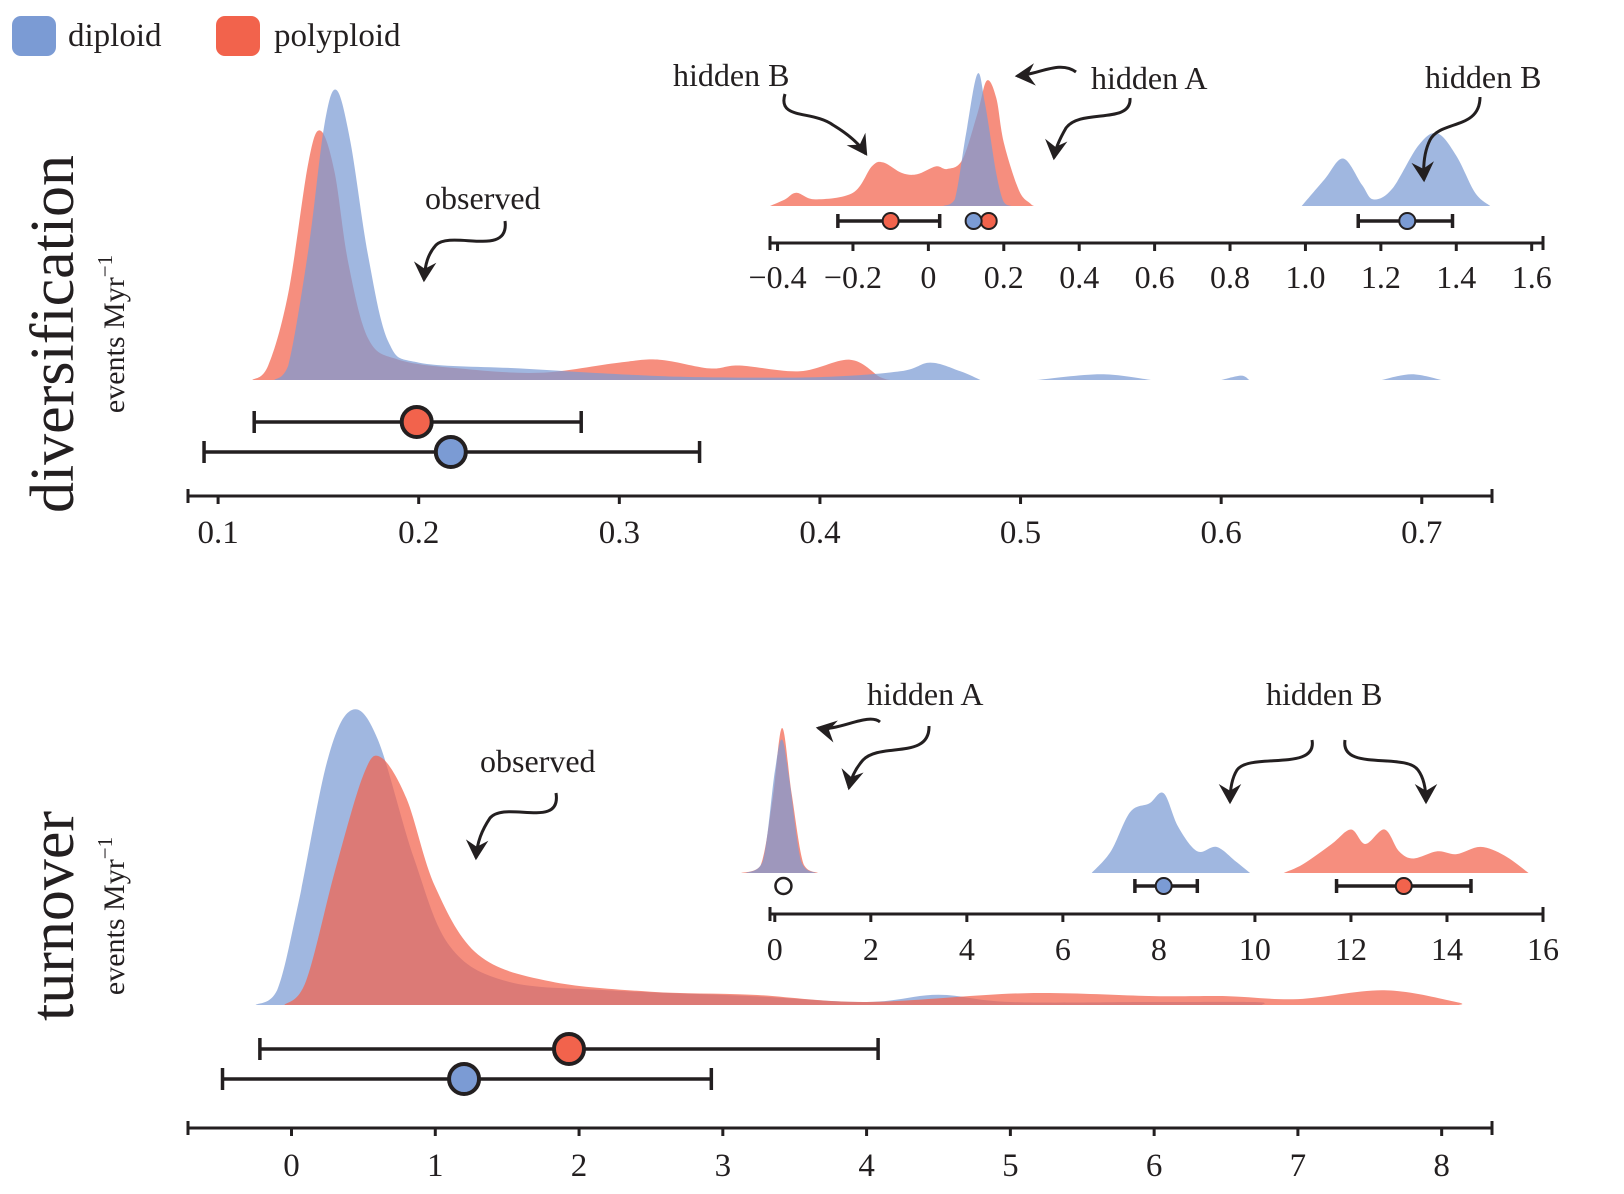 The image size is (1624, 1194). What do you see at coordinates (871, 949) in the screenshot?
I see `turn-hidden-tick-label: 2` at bounding box center [871, 949].